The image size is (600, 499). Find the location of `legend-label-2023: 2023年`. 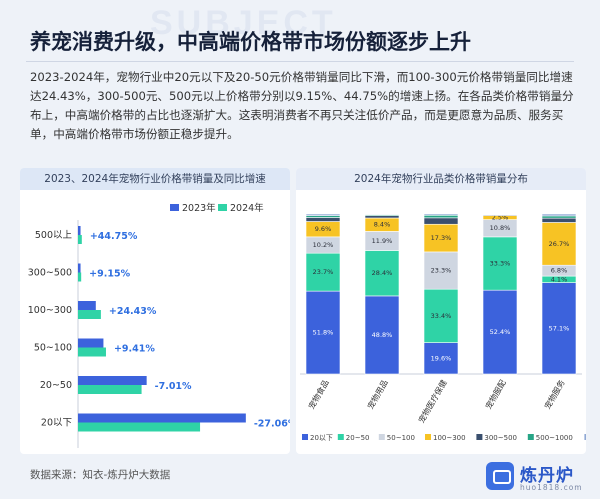

legend-label-2023: 2023年 is located at coordinates (199, 208).